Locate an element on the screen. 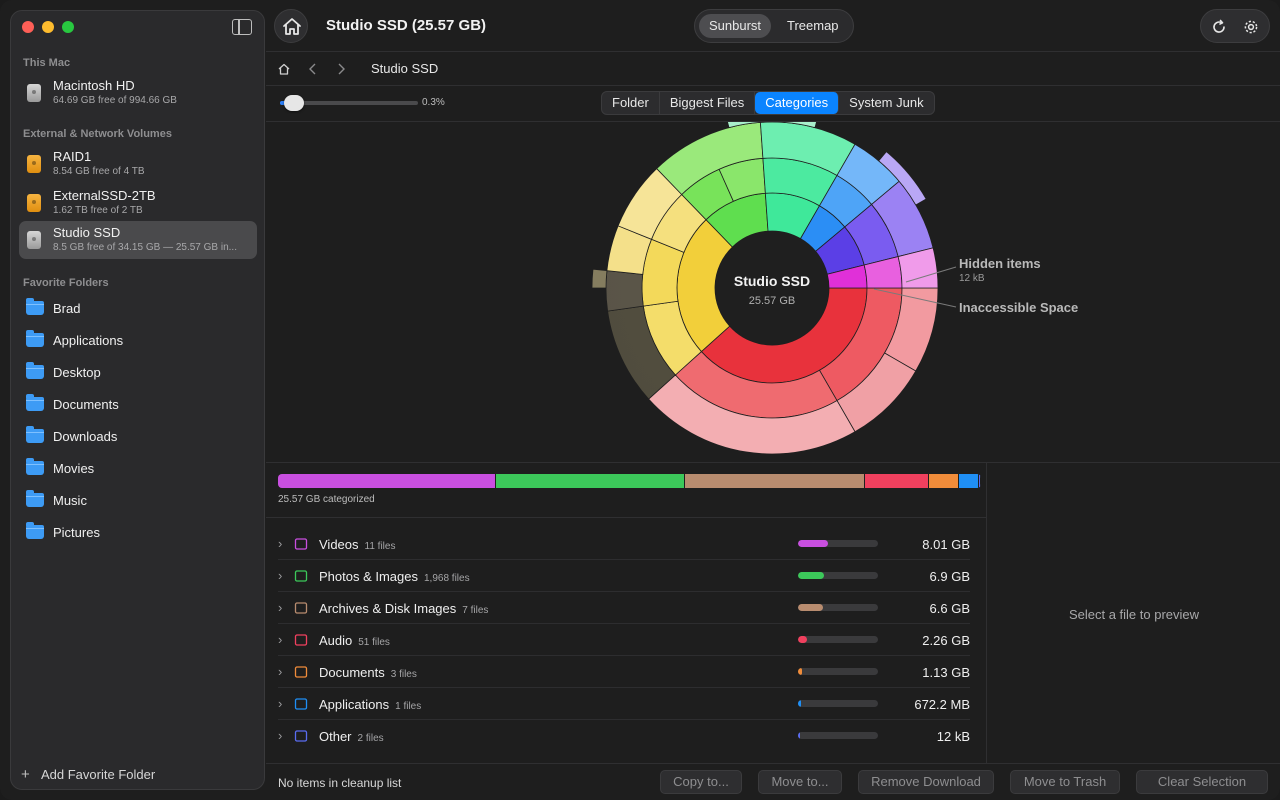  sunburst-center is located at coordinates (772, 288).